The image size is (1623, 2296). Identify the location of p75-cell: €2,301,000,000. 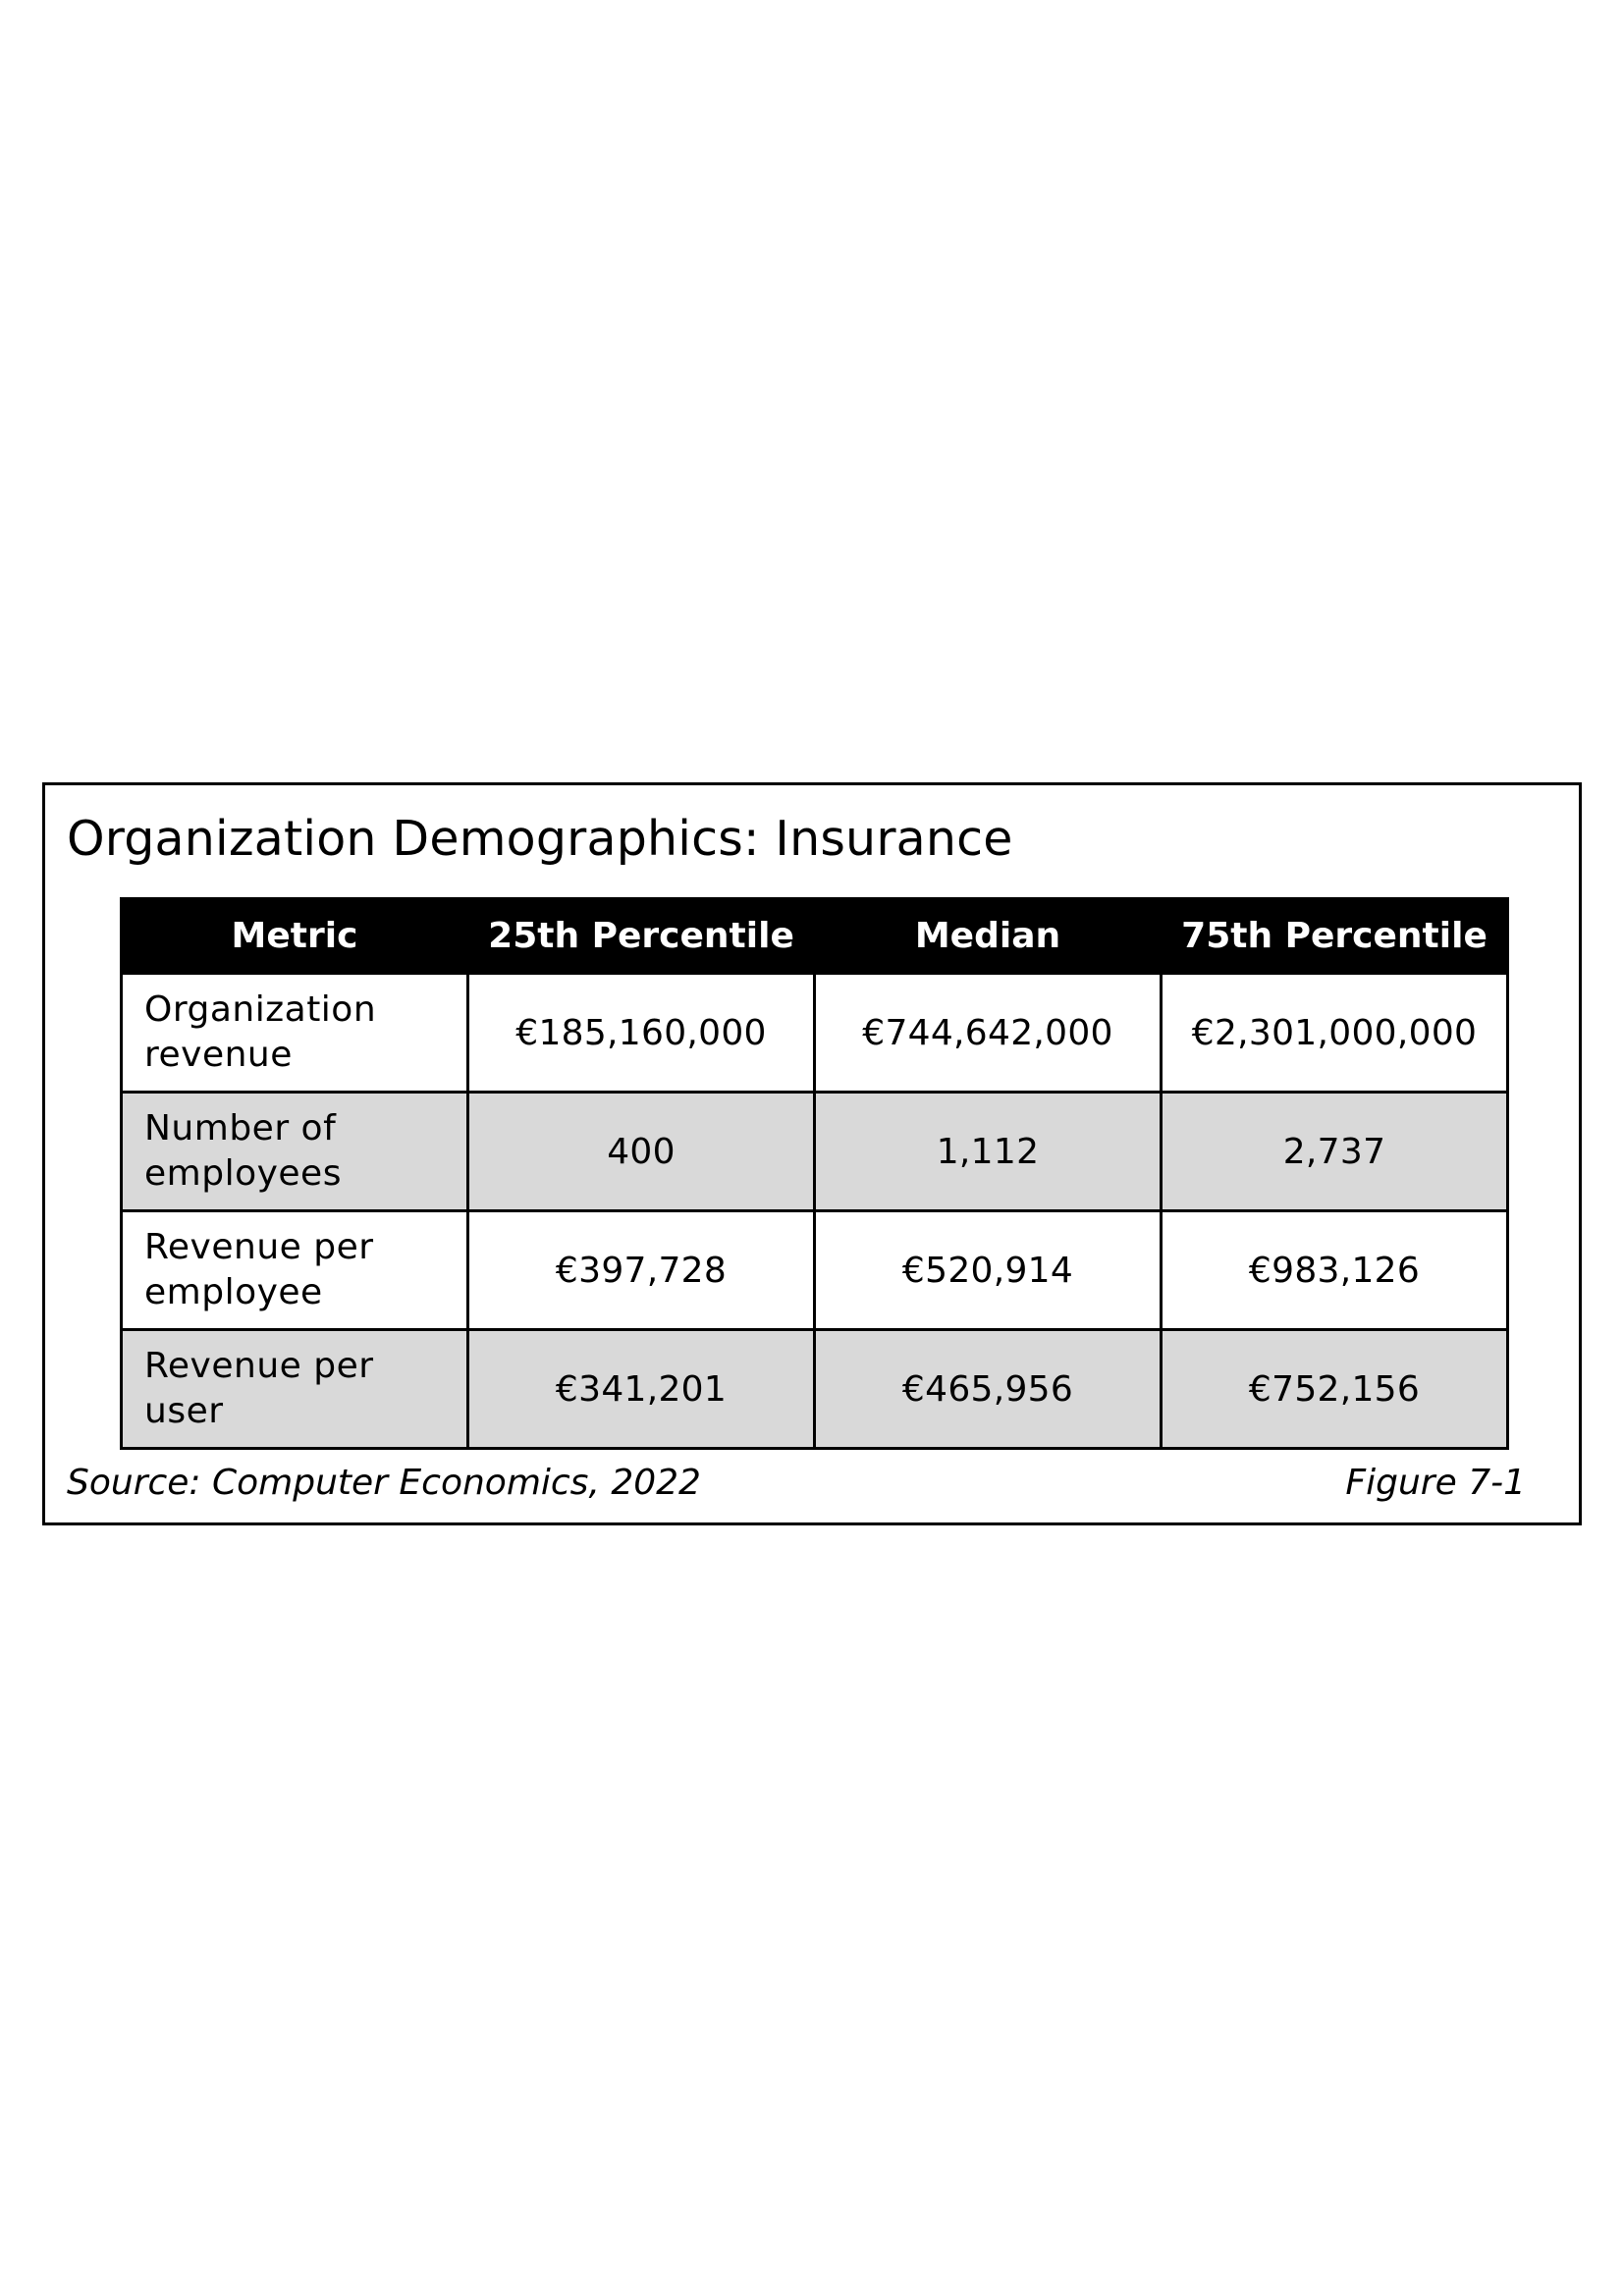
(1334, 1033).